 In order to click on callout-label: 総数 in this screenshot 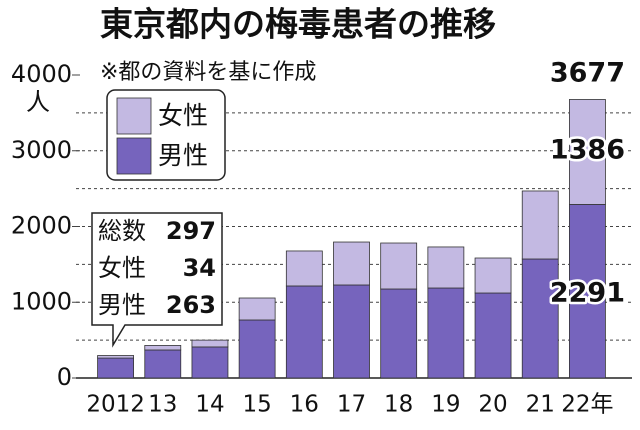, I will do `click(122, 231)`.